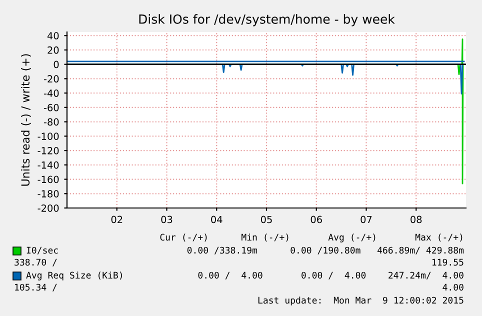 The height and width of the screenshot is (316, 482). I want to click on text: 0.00 /338.19m 0.00 /190.80m 466.89m/ 429.88m, so click(325, 250).